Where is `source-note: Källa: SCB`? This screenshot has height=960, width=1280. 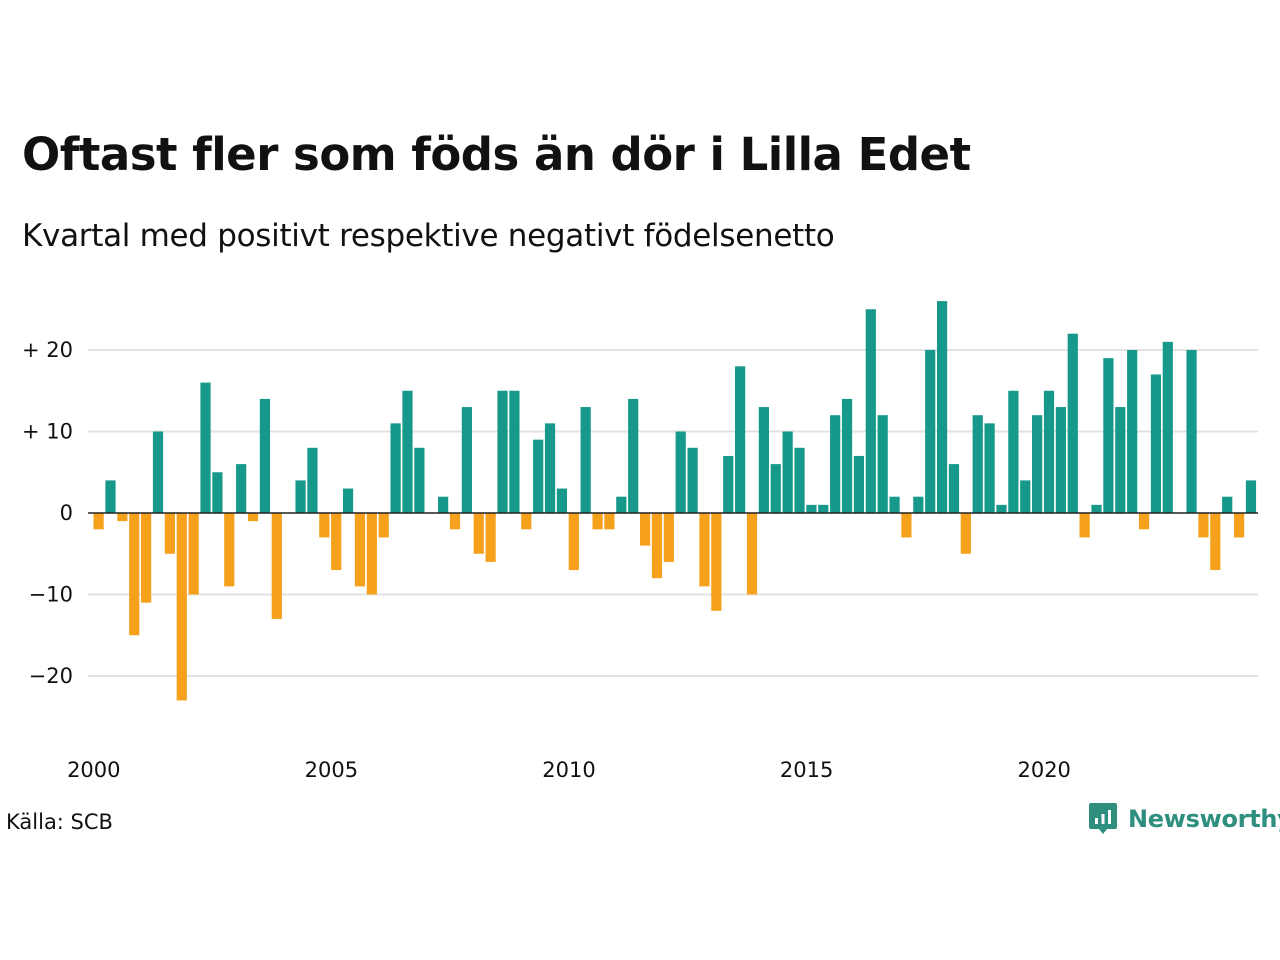 source-note: Källa: SCB is located at coordinates (59, 822).